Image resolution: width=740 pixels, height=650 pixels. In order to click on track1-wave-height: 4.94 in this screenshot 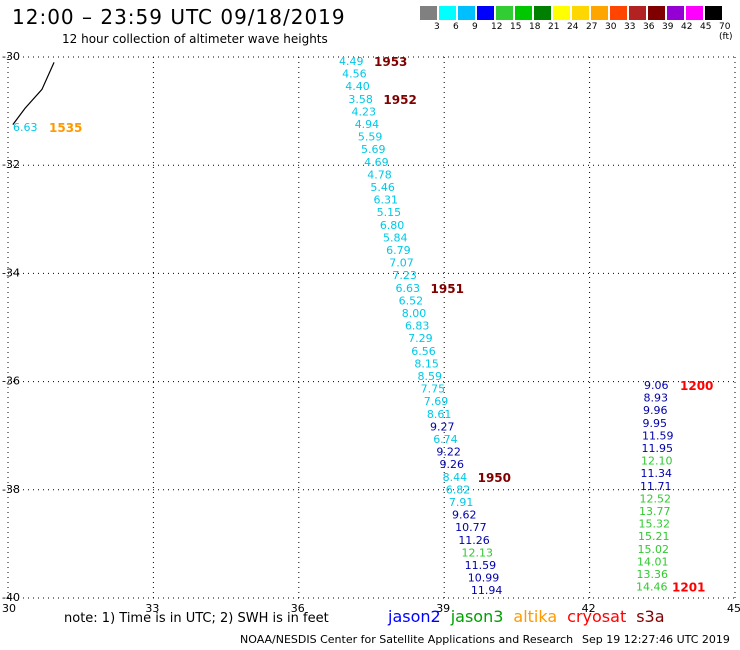, I will do `click(367, 124)`.